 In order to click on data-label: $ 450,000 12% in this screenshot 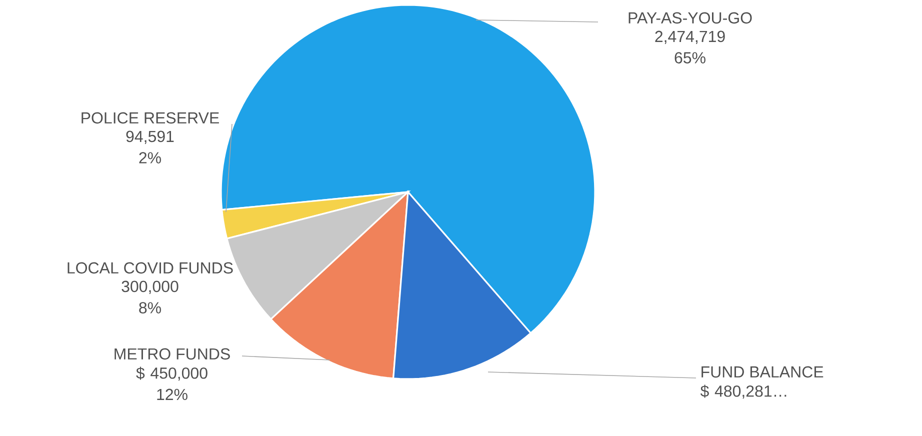, I will do `click(172, 383)`.